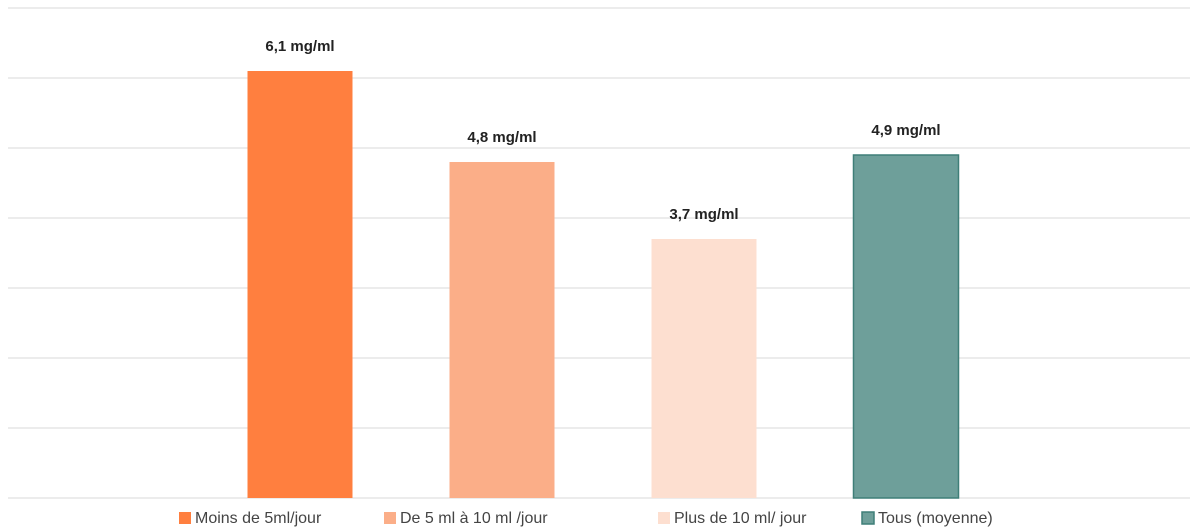  What do you see at coordinates (740, 518) in the screenshot?
I see `legend-label: Plus de 10 ml/ jour` at bounding box center [740, 518].